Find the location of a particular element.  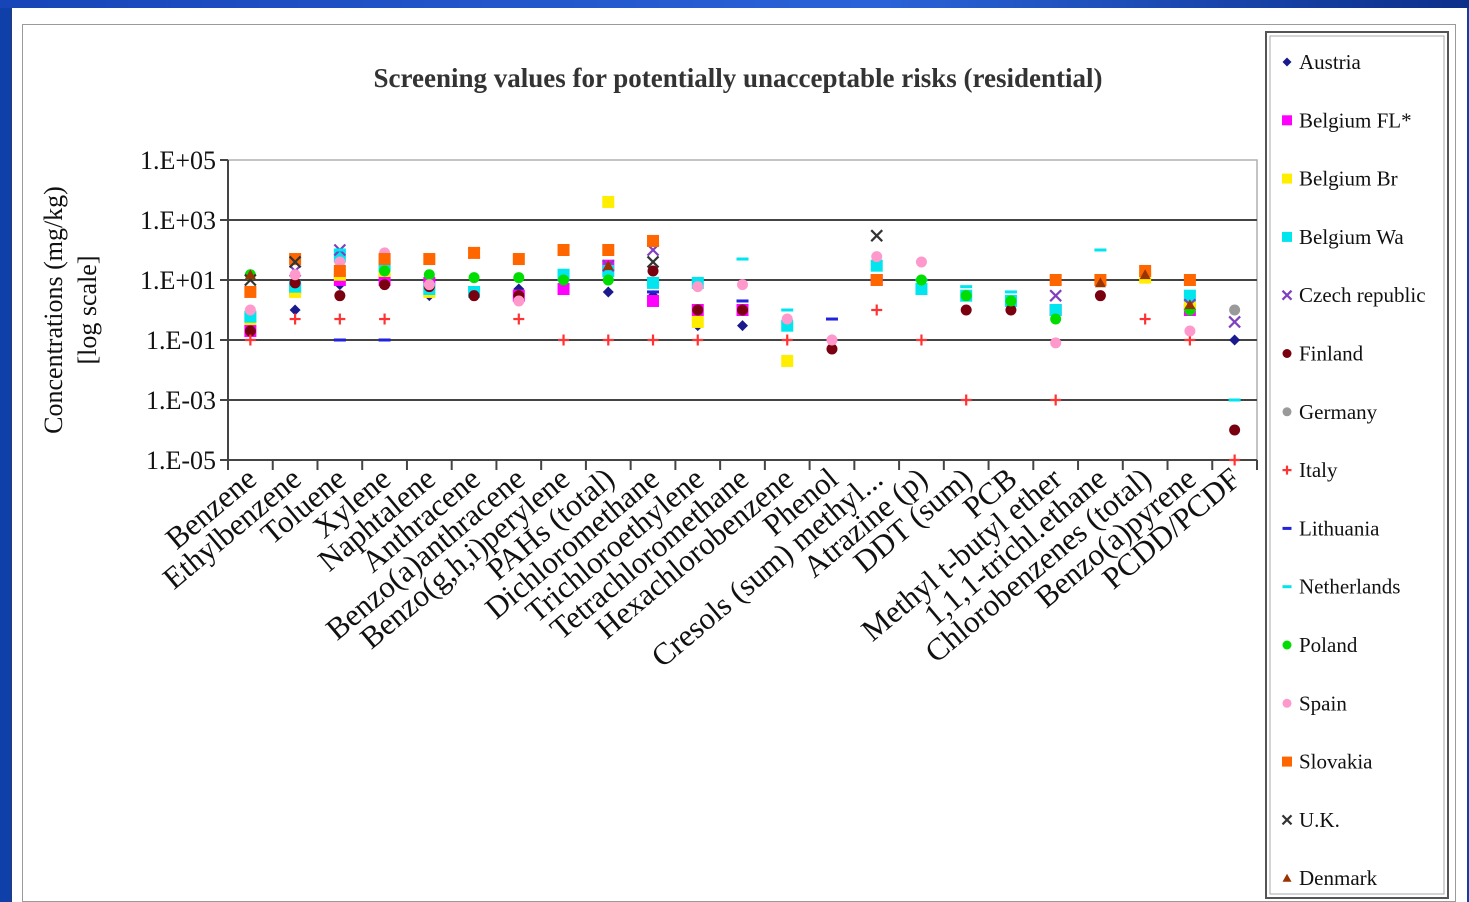

y-axis-label-line1: Concentrations (mg/kg) is located at coordinates (53, 310).